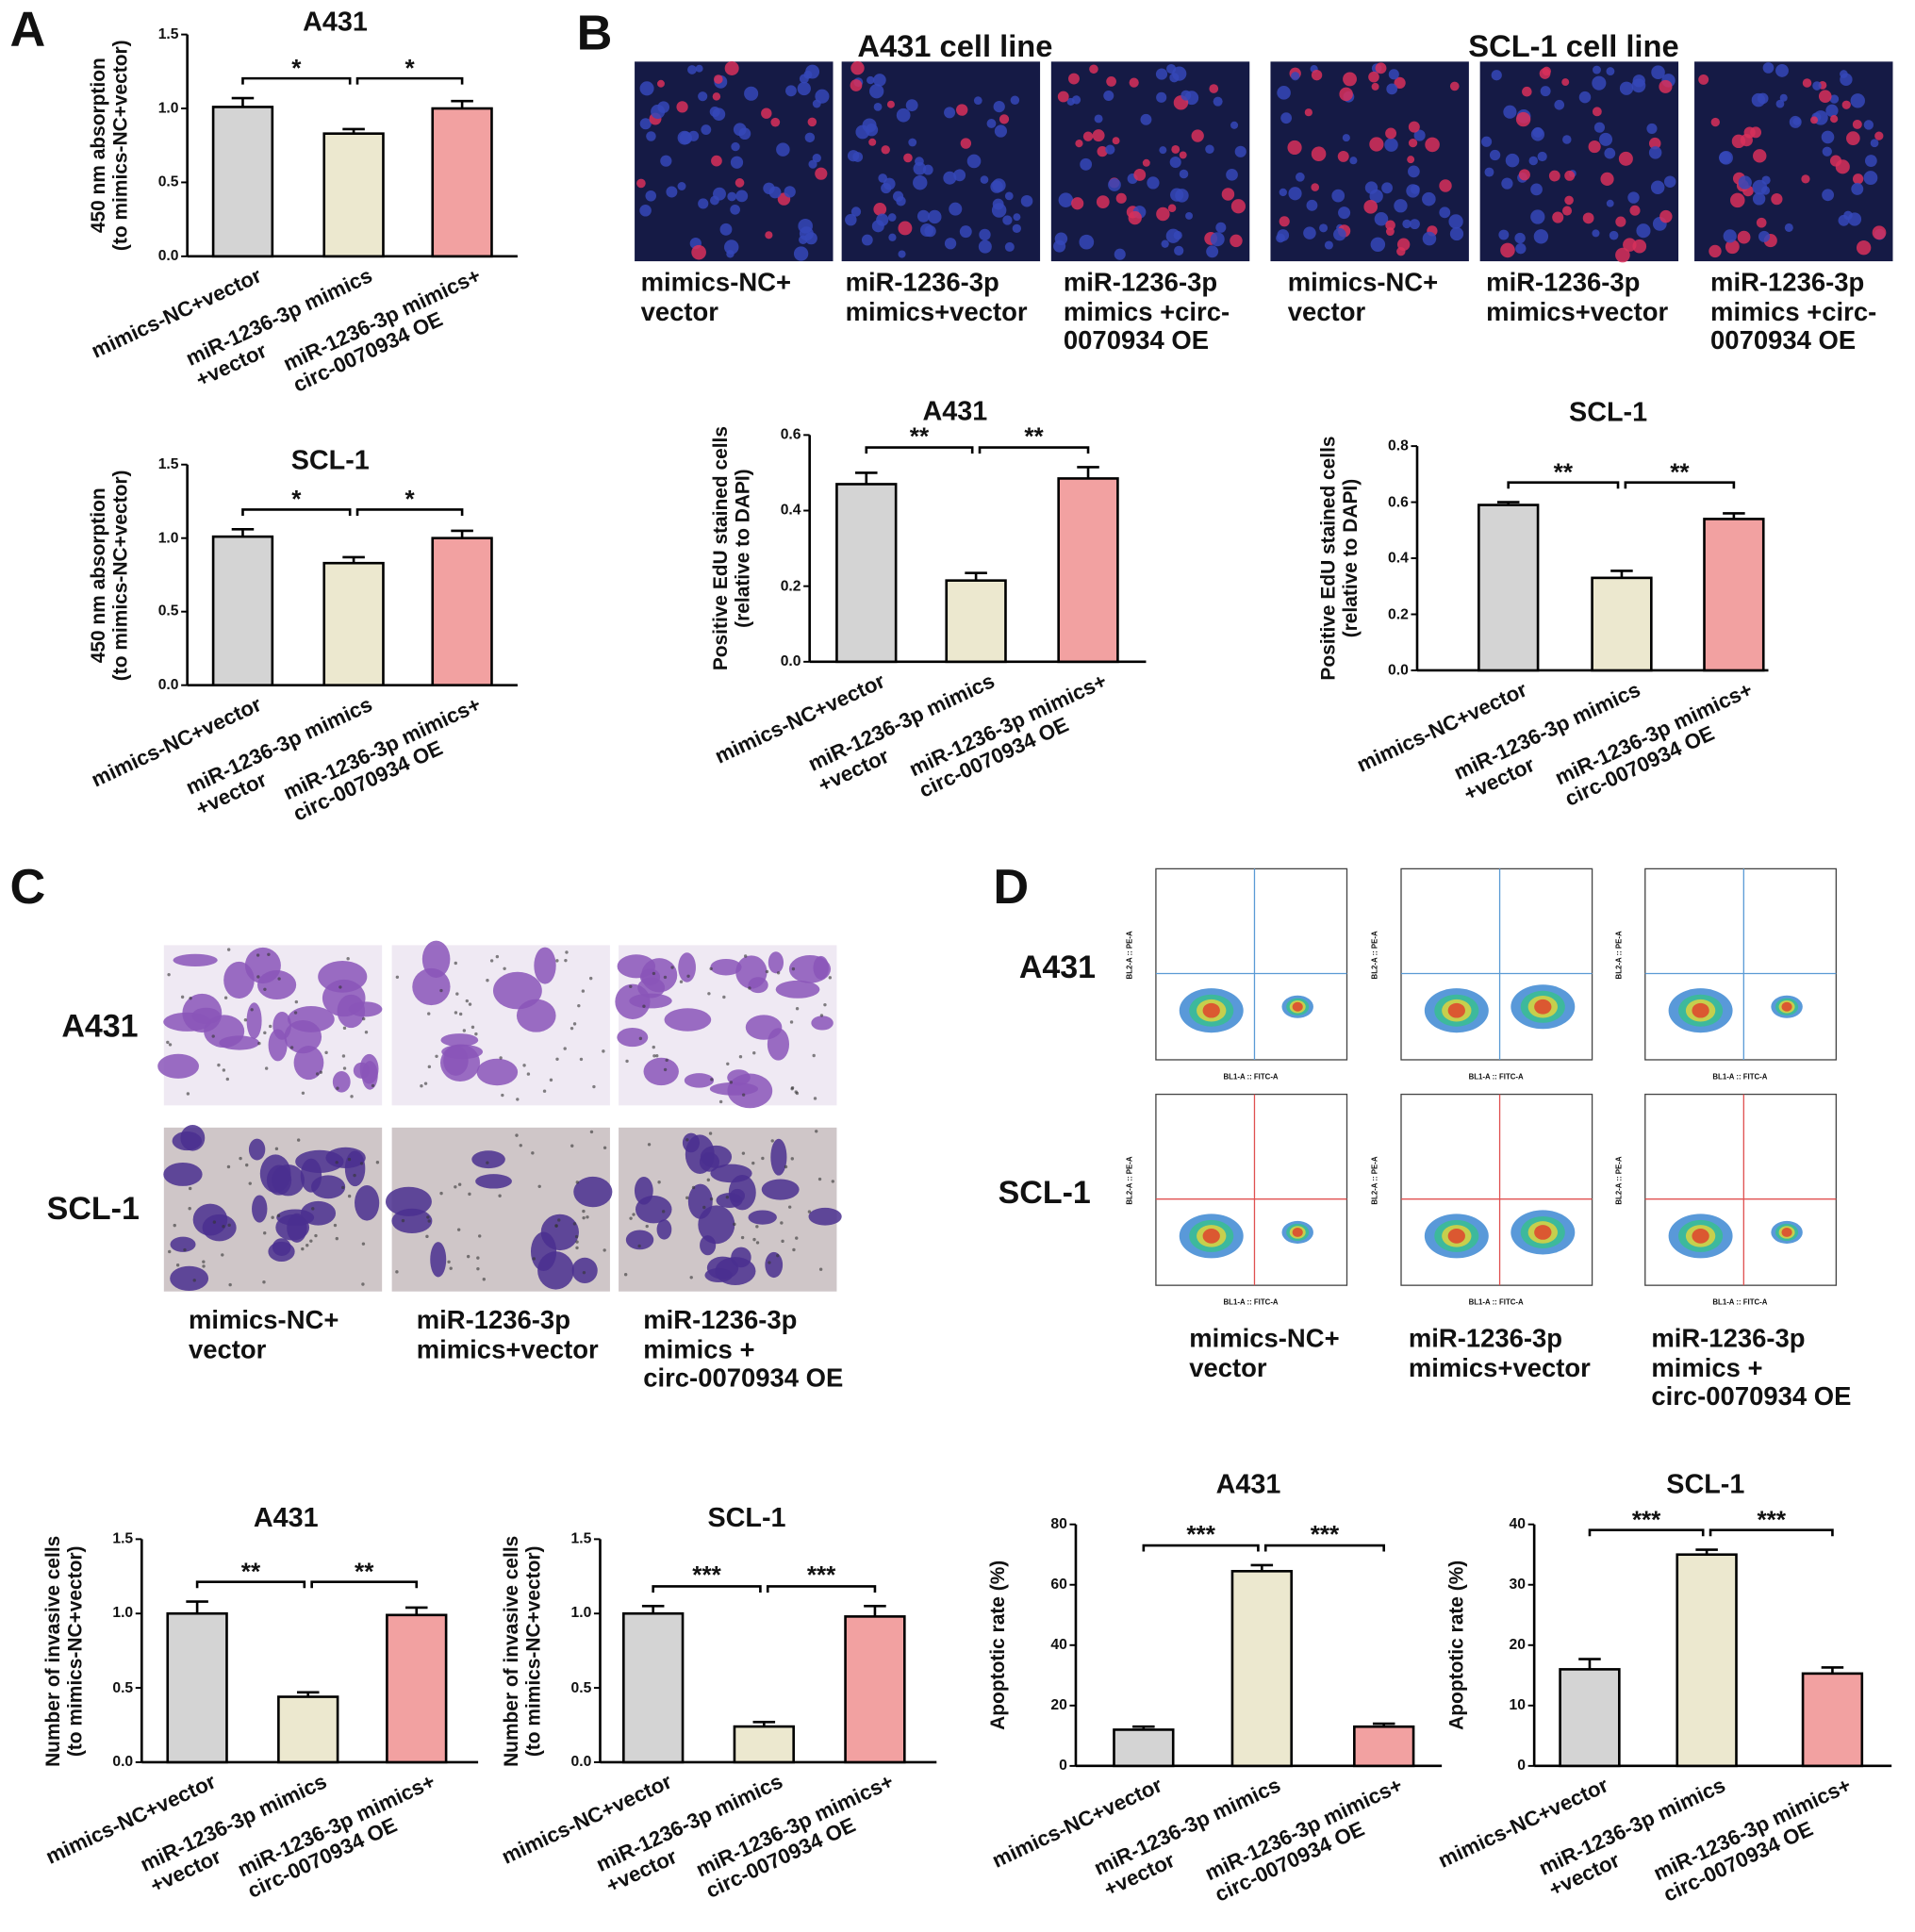  Describe the element at coordinates (1741, 964) in the screenshot. I see `flow-plot` at that location.